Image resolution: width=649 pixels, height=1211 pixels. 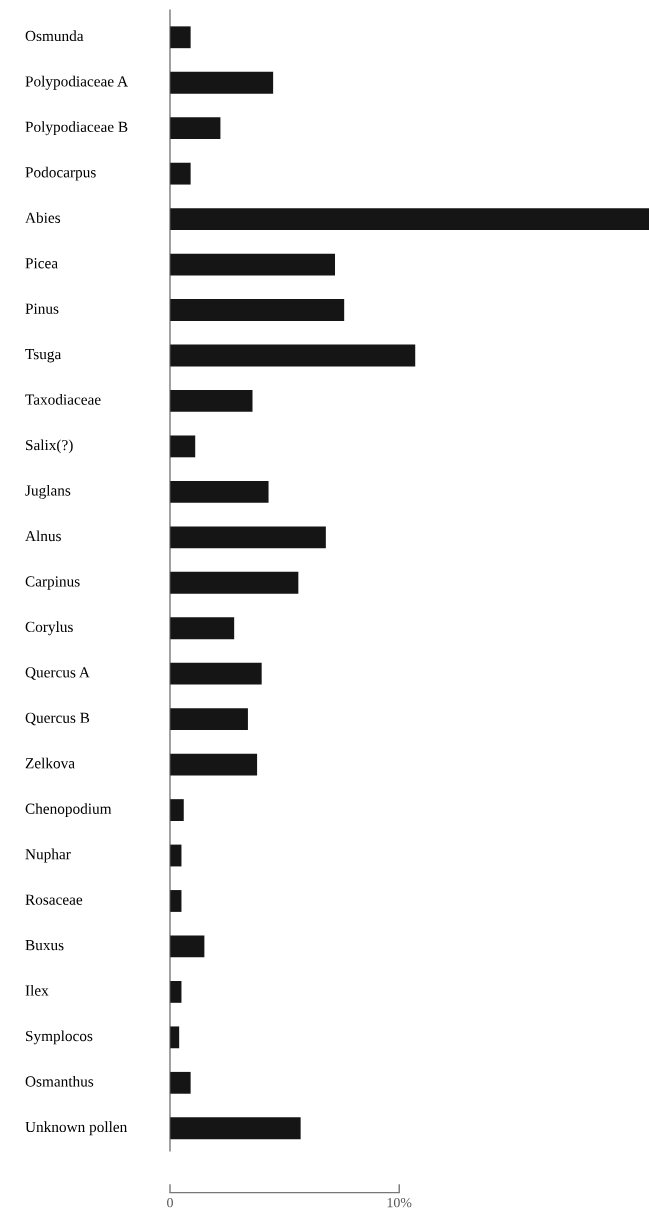 What do you see at coordinates (170, 1202) in the screenshot?
I see `x-tick-label: 0` at bounding box center [170, 1202].